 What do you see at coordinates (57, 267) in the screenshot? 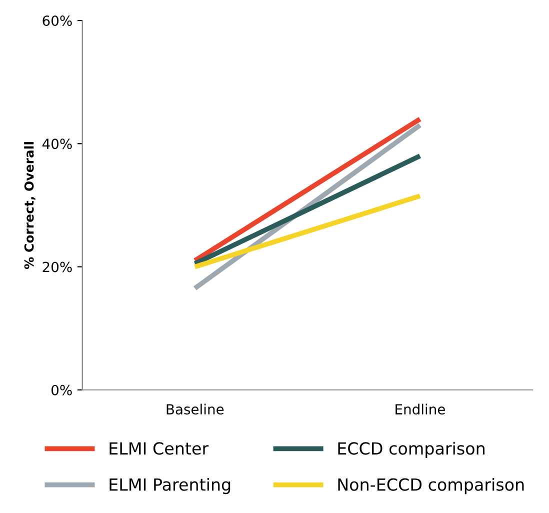
I see `y-tick-label: 20%` at bounding box center [57, 267].